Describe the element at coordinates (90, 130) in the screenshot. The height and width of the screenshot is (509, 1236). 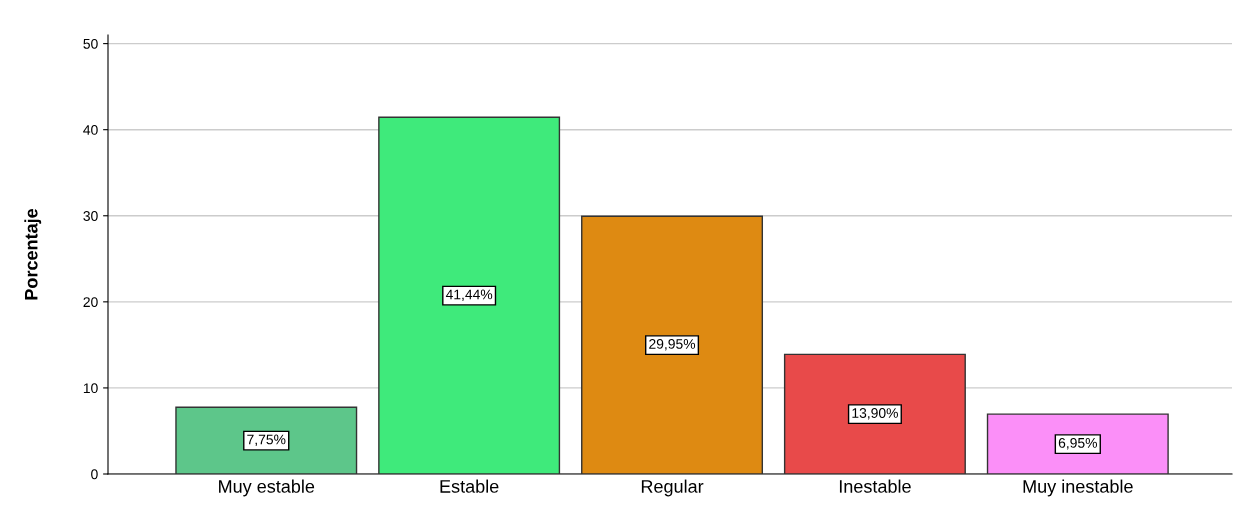
I see `y-tick-label: 40` at that location.